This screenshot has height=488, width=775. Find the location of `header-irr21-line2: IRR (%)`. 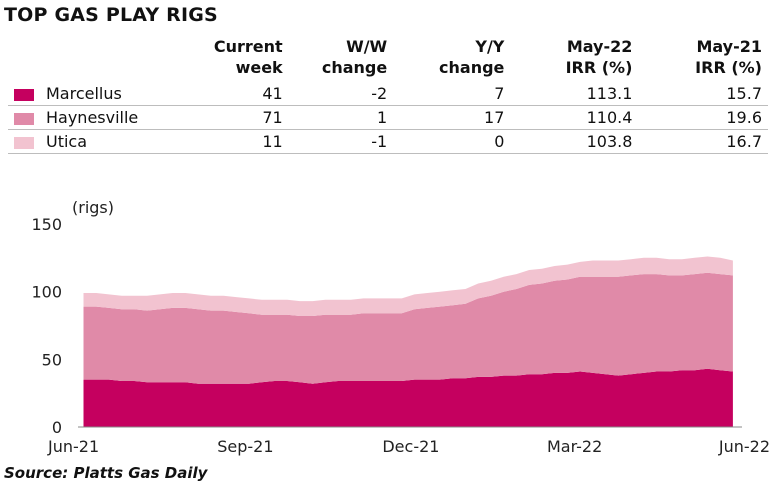

header-irr21-line2: IRR (%) is located at coordinates (728, 67).